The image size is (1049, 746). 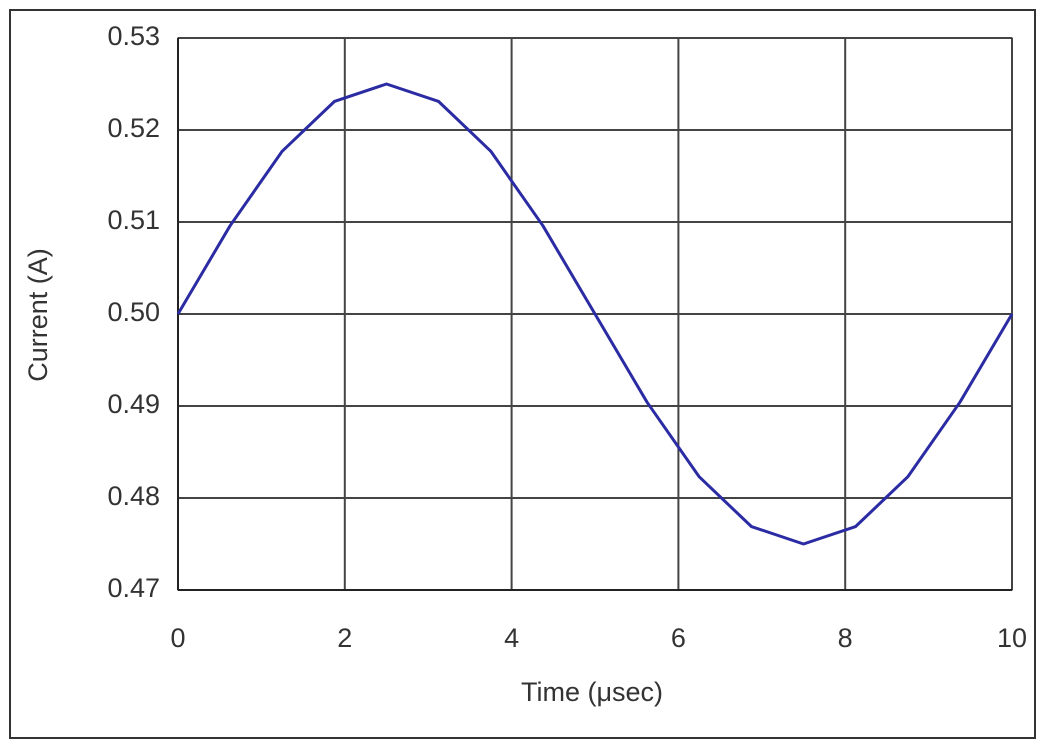 What do you see at coordinates (133, 312) in the screenshot?
I see `y-tick-label: 0.50` at bounding box center [133, 312].